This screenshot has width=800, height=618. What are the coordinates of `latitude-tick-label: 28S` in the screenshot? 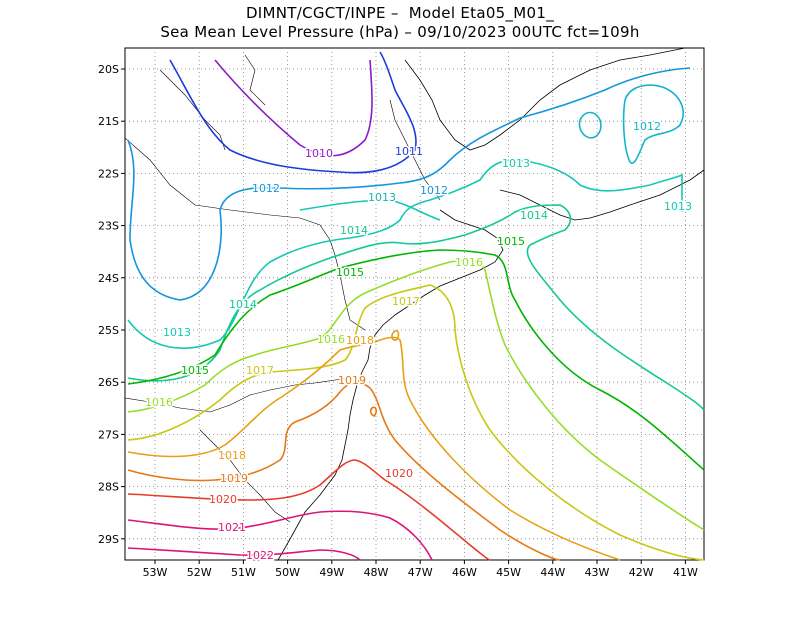 It's located at (108, 487).